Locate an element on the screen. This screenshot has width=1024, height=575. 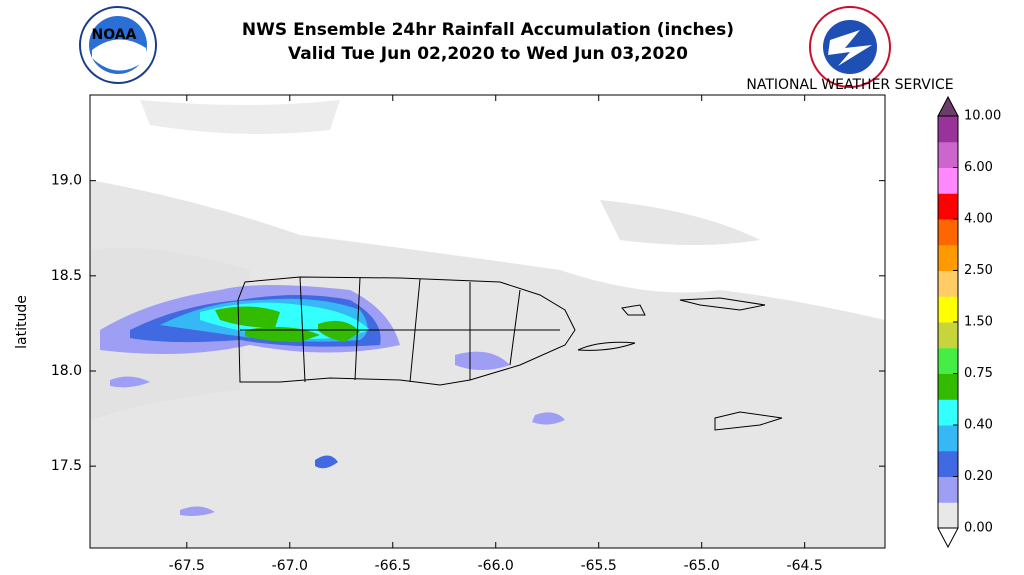
colorbar-tick-label: 4.00 is located at coordinates (978, 219).